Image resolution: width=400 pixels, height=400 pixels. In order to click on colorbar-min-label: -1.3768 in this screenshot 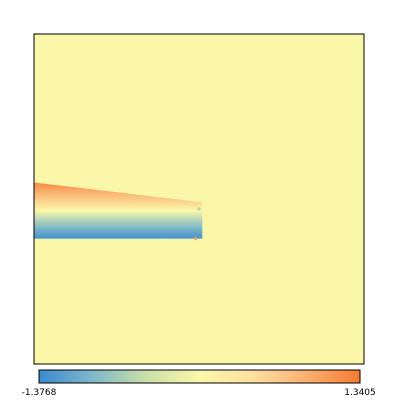, I will do `click(39, 393)`.